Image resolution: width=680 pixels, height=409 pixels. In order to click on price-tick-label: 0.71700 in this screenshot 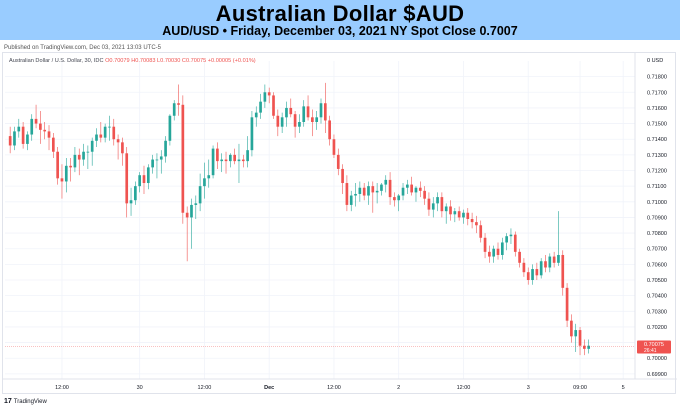, I will do `click(657, 93)`.